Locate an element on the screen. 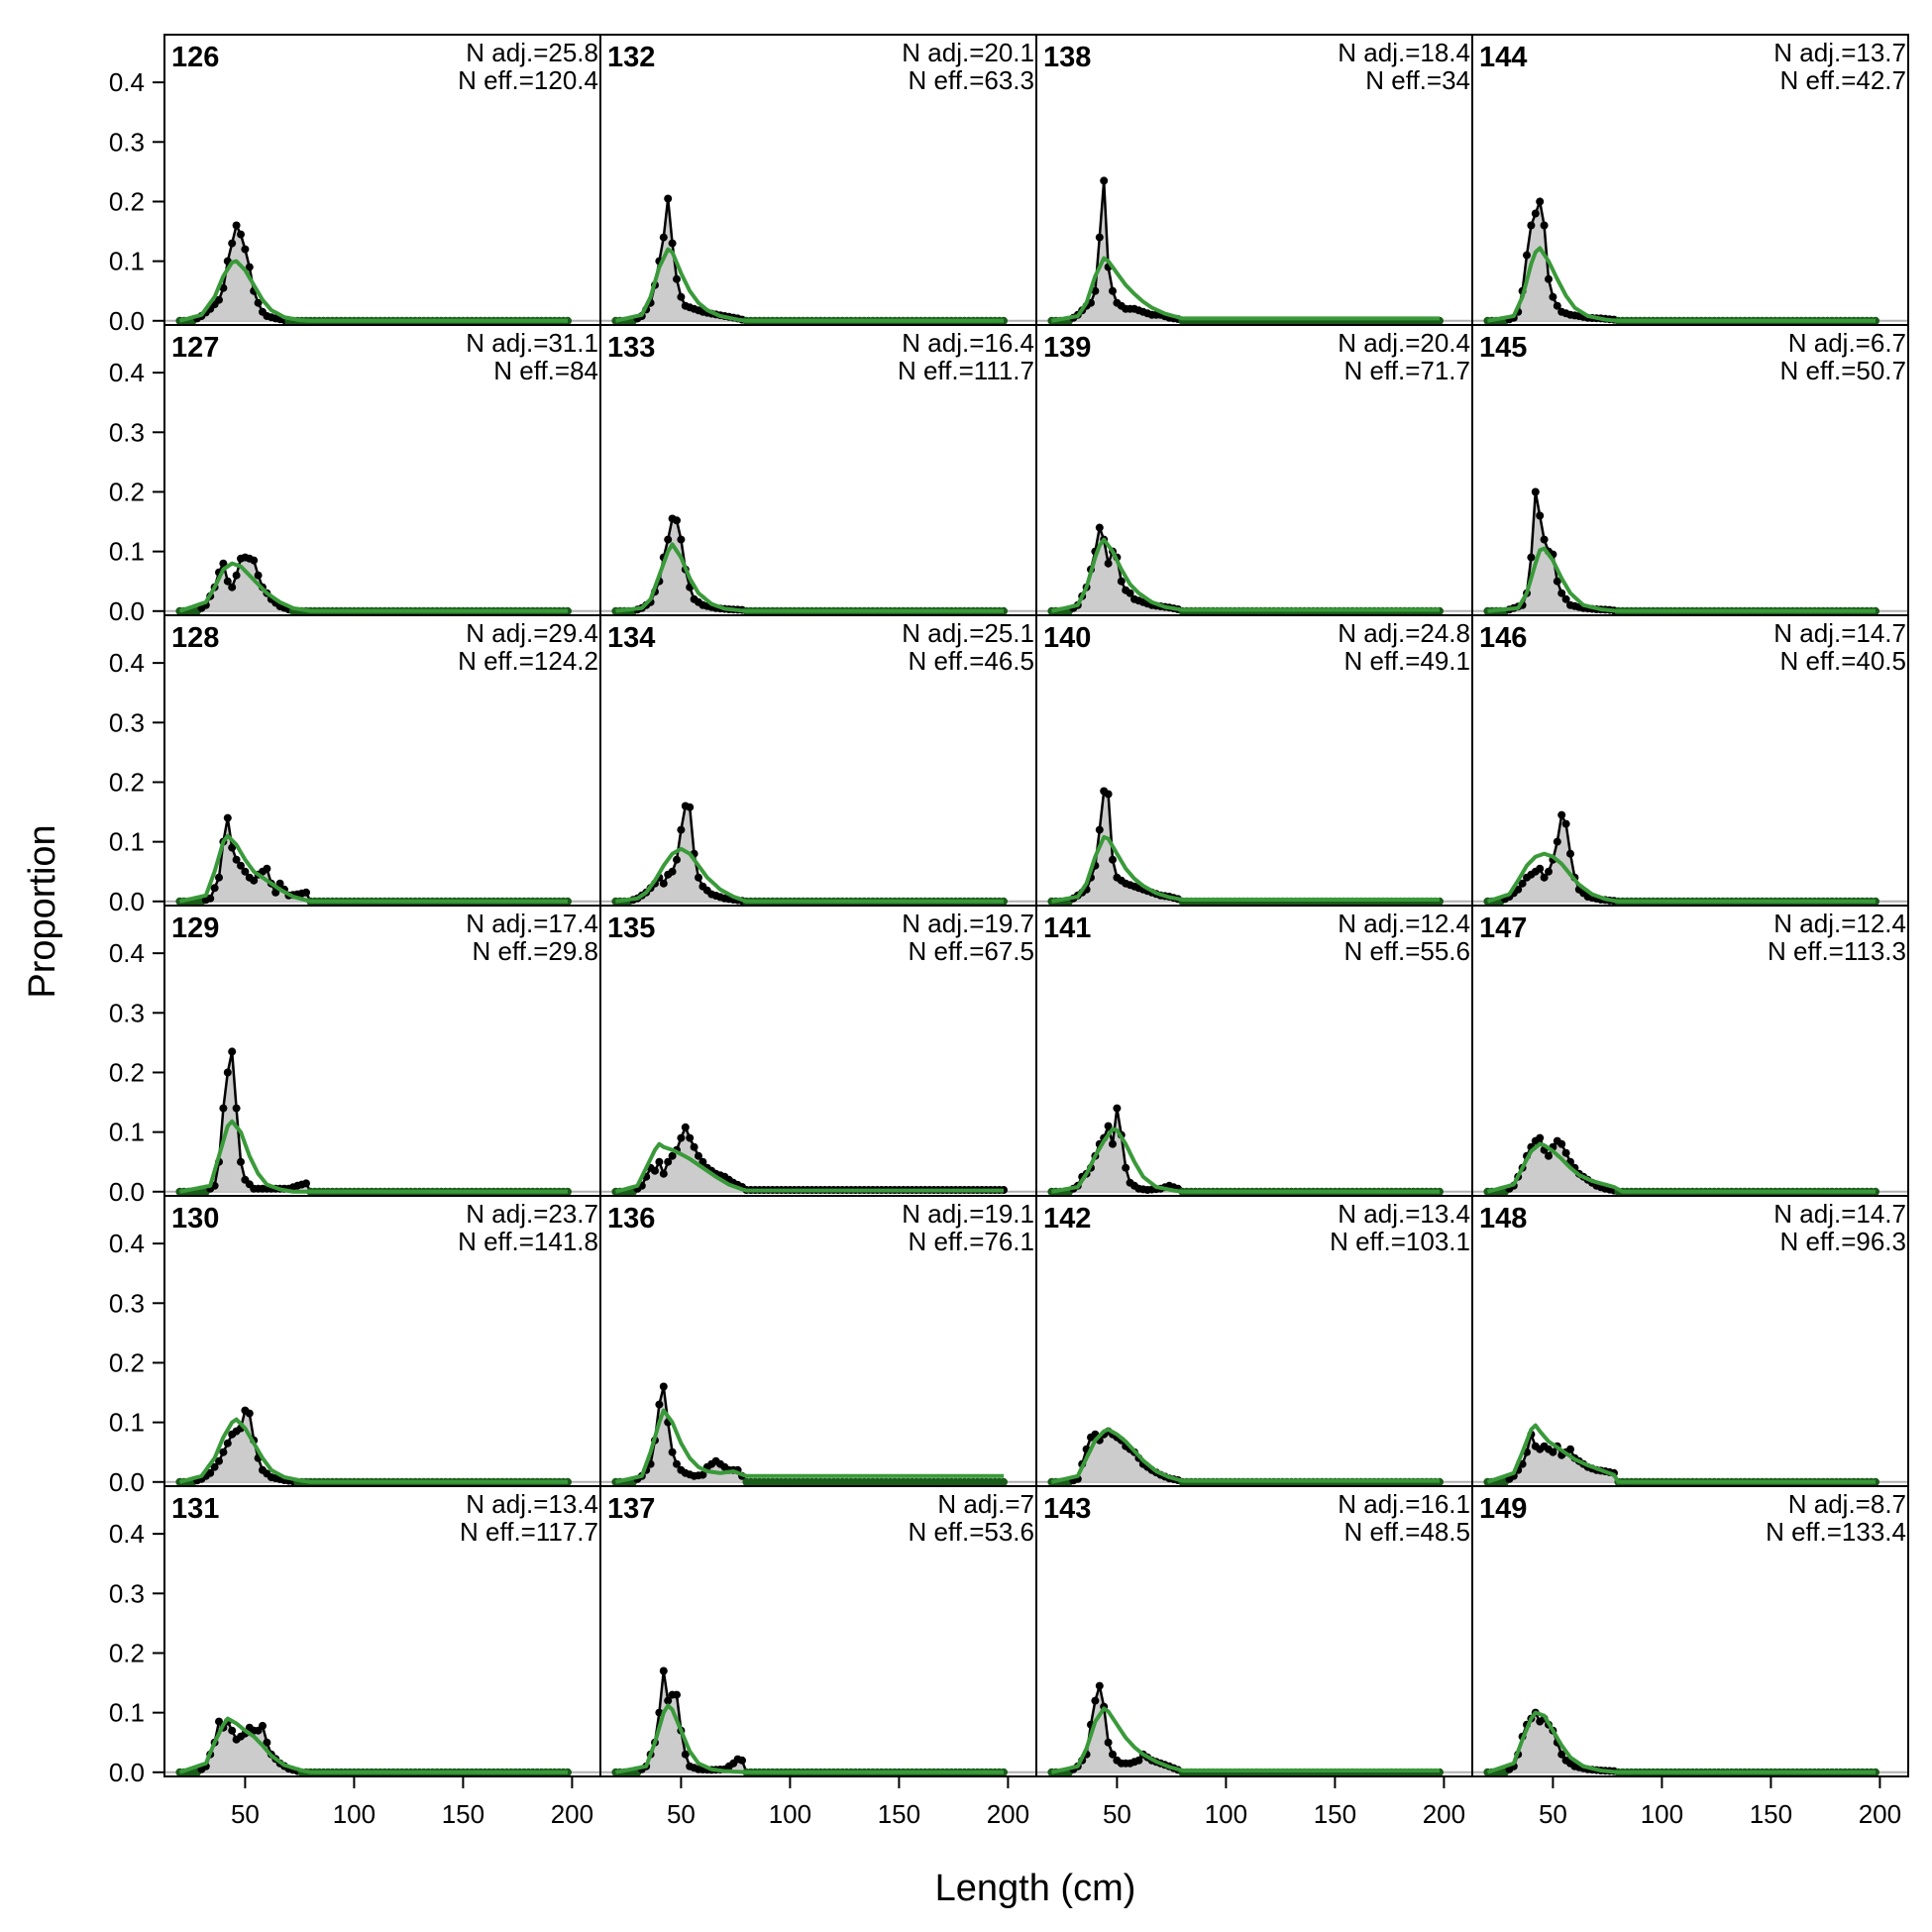  panel-147: 147 N adj.=12.4N eff.=113.3 is located at coordinates (1690, 1051).